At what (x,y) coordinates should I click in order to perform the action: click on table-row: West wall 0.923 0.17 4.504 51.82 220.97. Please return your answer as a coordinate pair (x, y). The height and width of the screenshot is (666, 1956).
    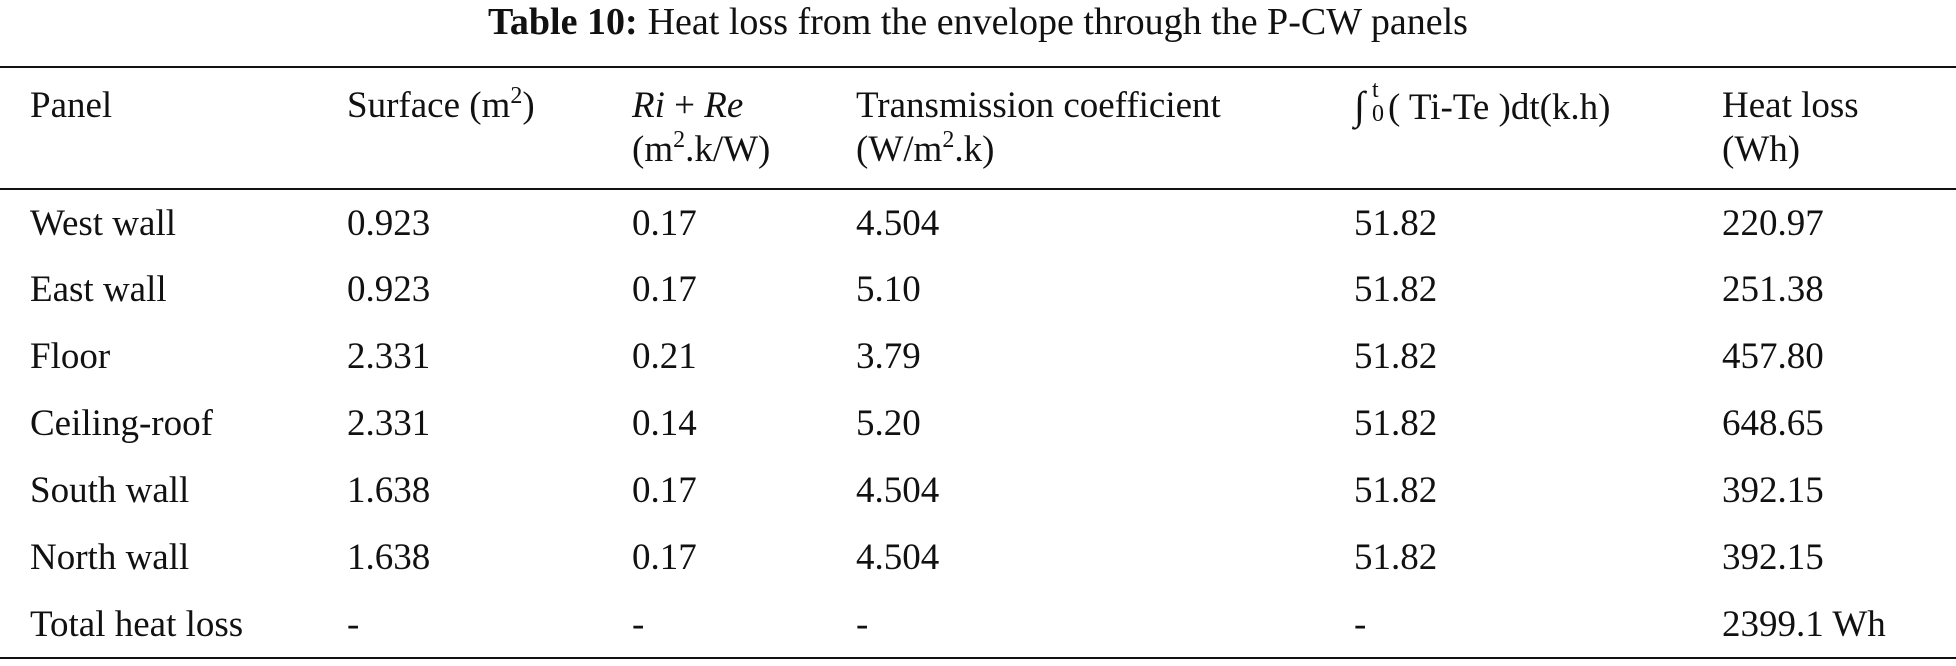
    Looking at the image, I should click on (978, 222).